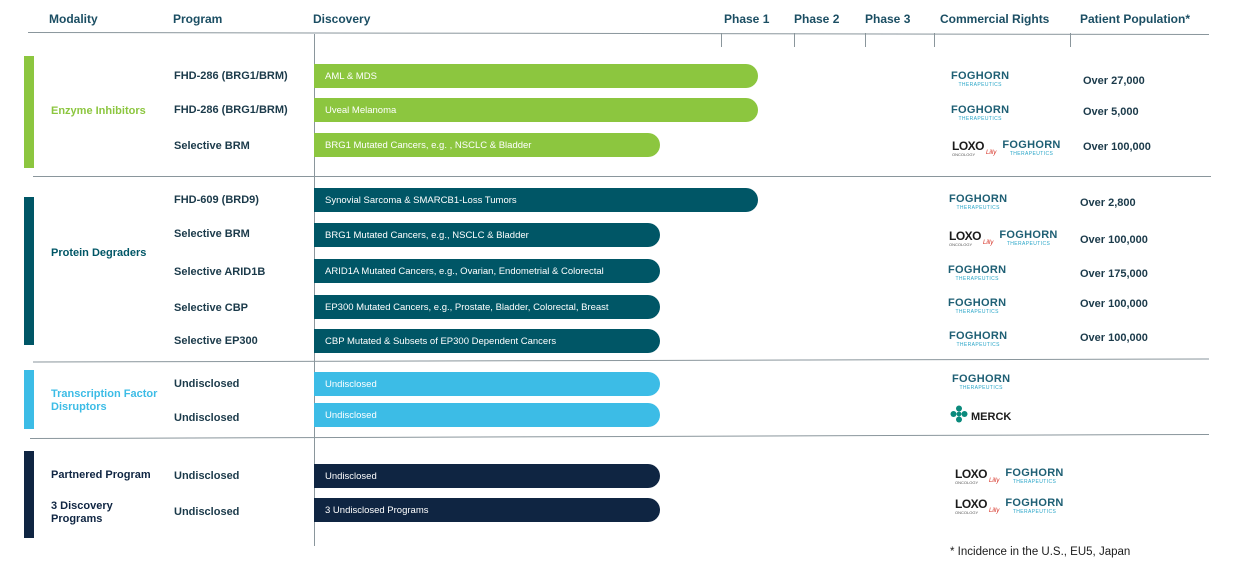  What do you see at coordinates (314, 290) in the screenshot?
I see `discovery-axis-line` at bounding box center [314, 290].